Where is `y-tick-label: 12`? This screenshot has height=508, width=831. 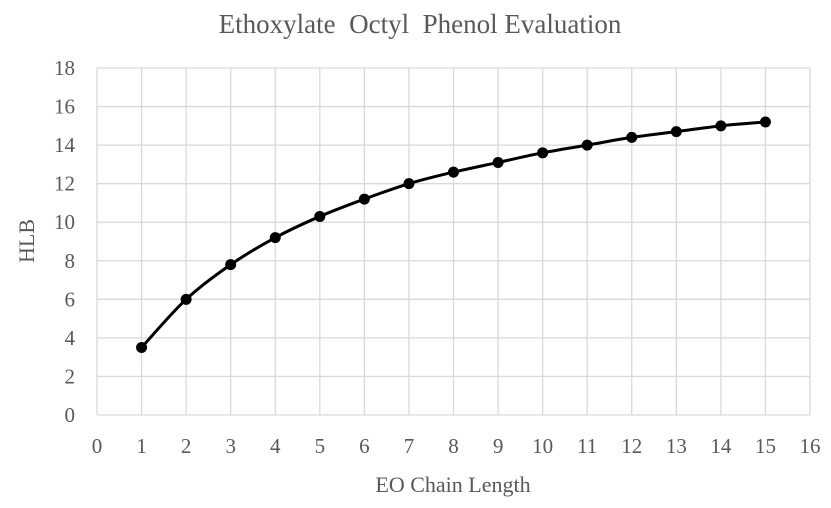 y-tick-label: 12 is located at coordinates (64, 184).